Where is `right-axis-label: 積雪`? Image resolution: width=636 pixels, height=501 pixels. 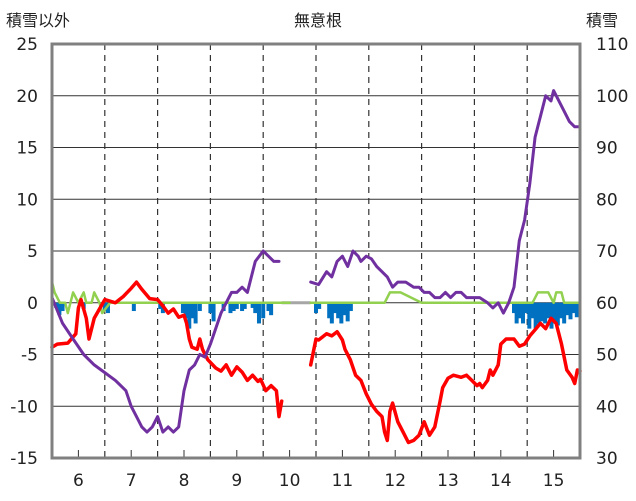
right-axis-label: 積雪 is located at coordinates (602, 20).